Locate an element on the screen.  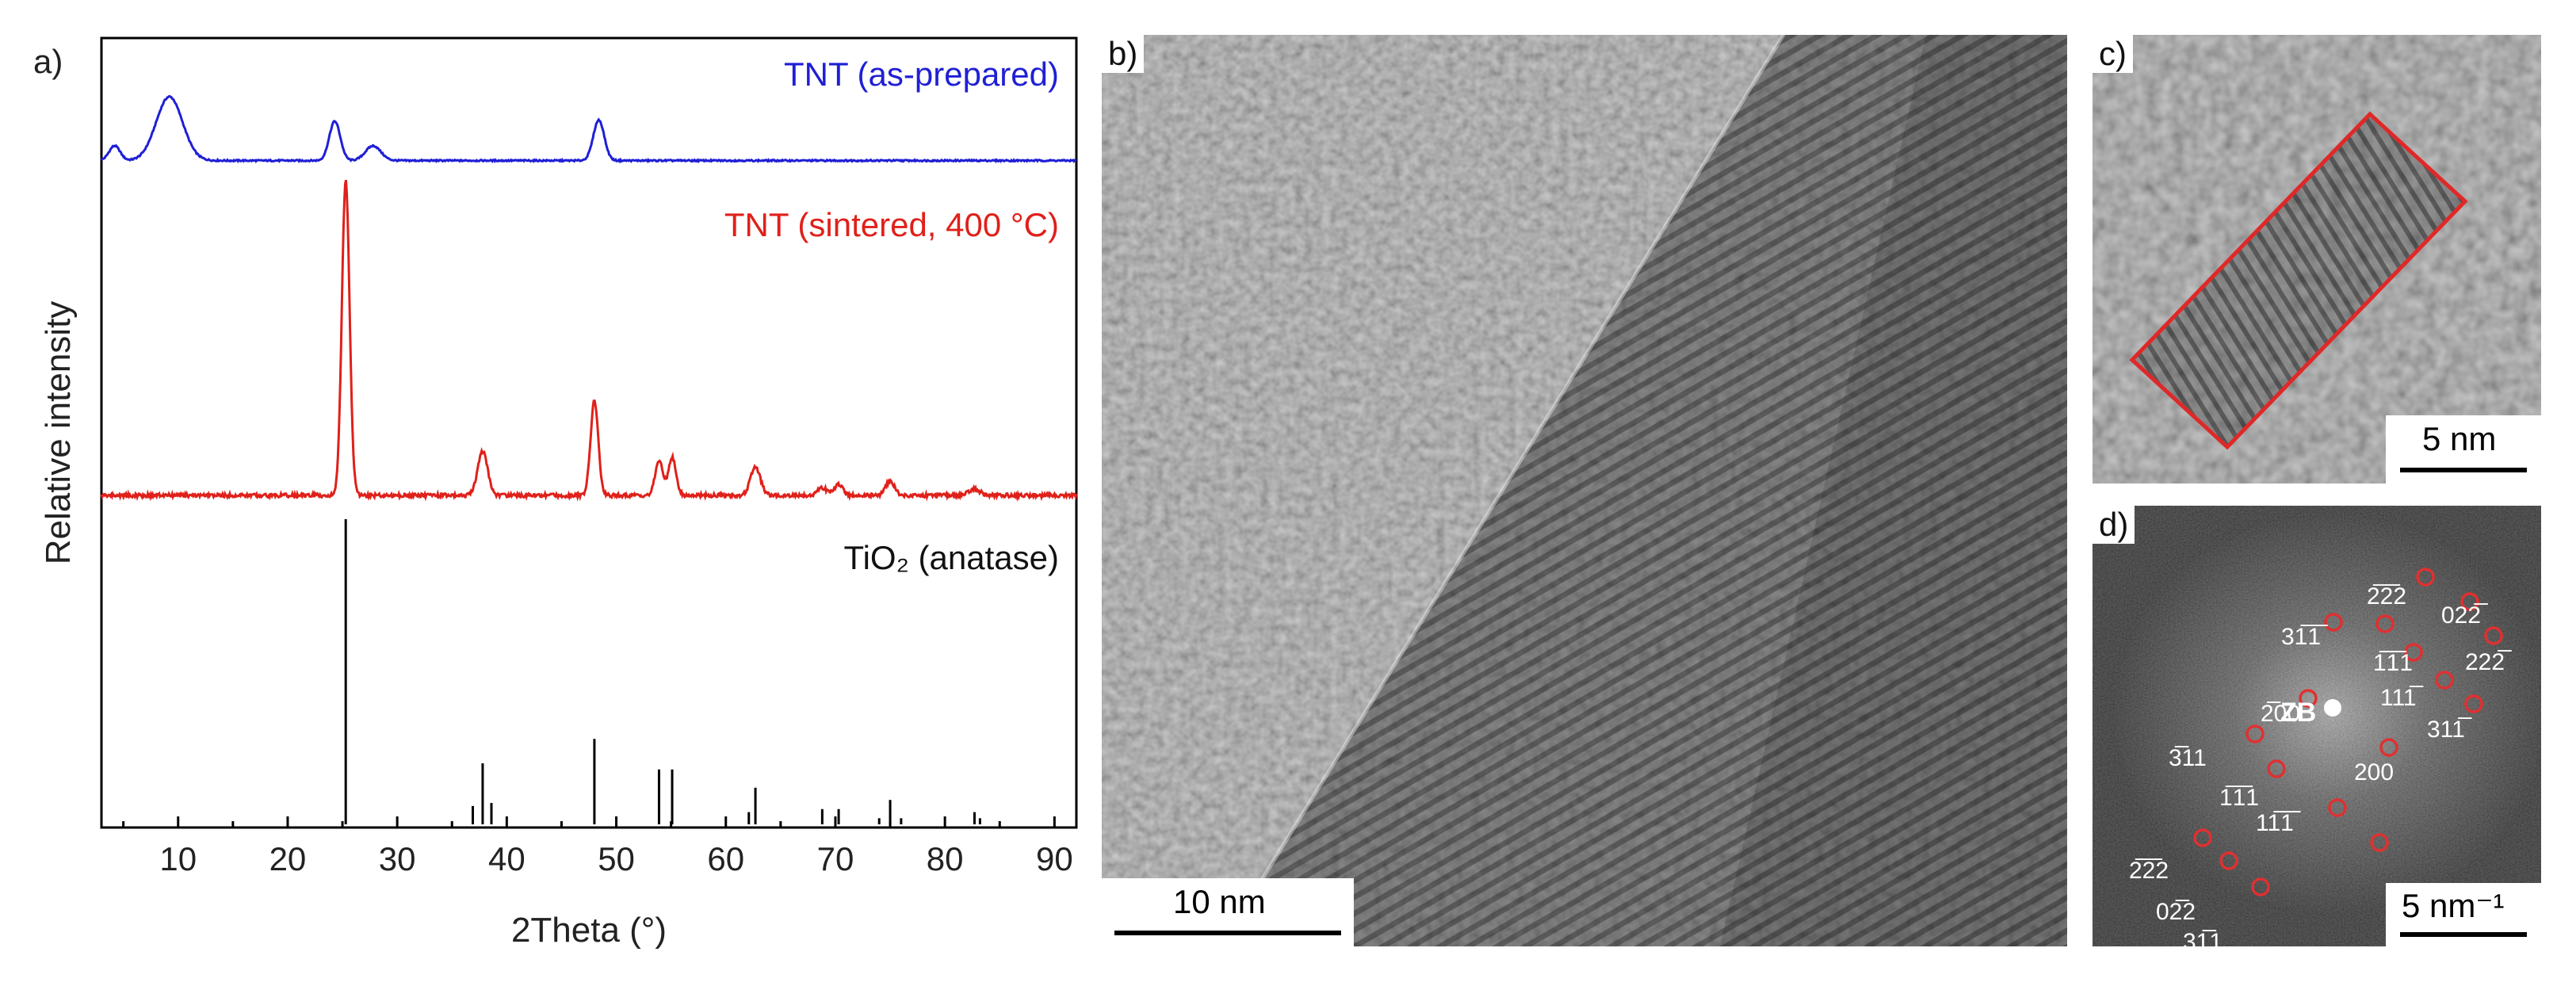
panel-label-d: d) is located at coordinates (2114, 525).